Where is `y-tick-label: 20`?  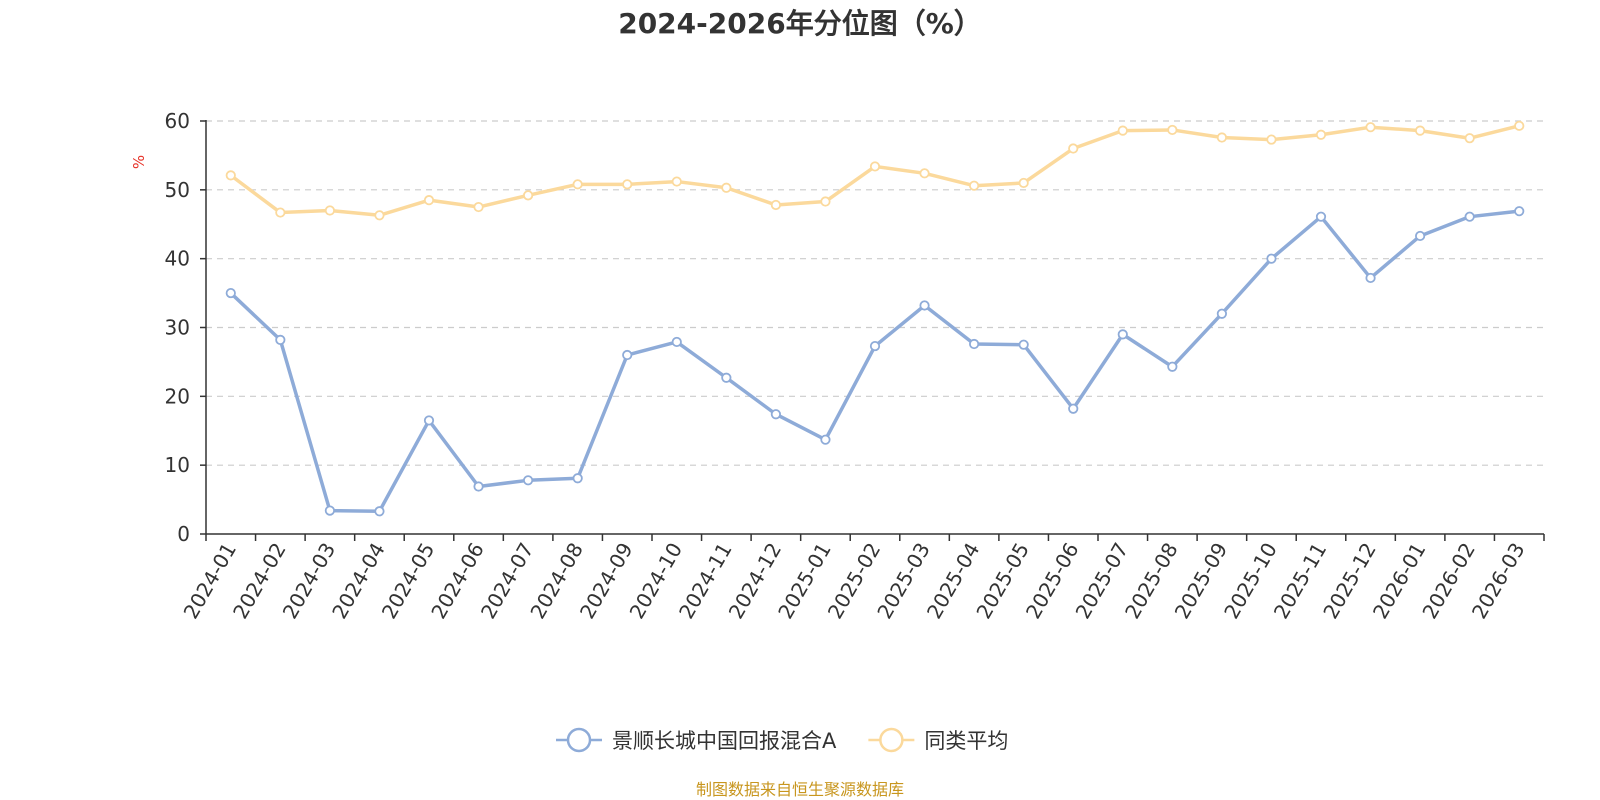
y-tick-label: 20 is located at coordinates (177, 396).